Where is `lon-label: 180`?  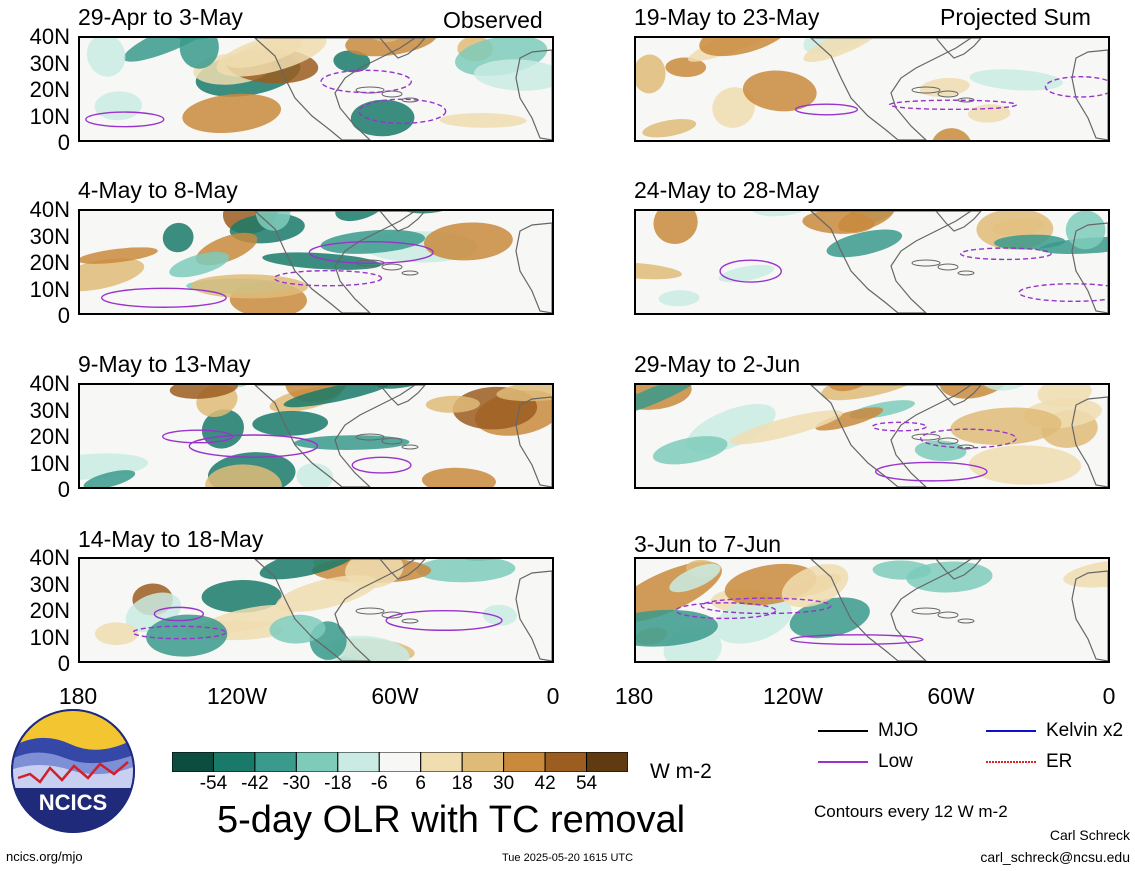
lon-label: 180 is located at coordinates (78, 696).